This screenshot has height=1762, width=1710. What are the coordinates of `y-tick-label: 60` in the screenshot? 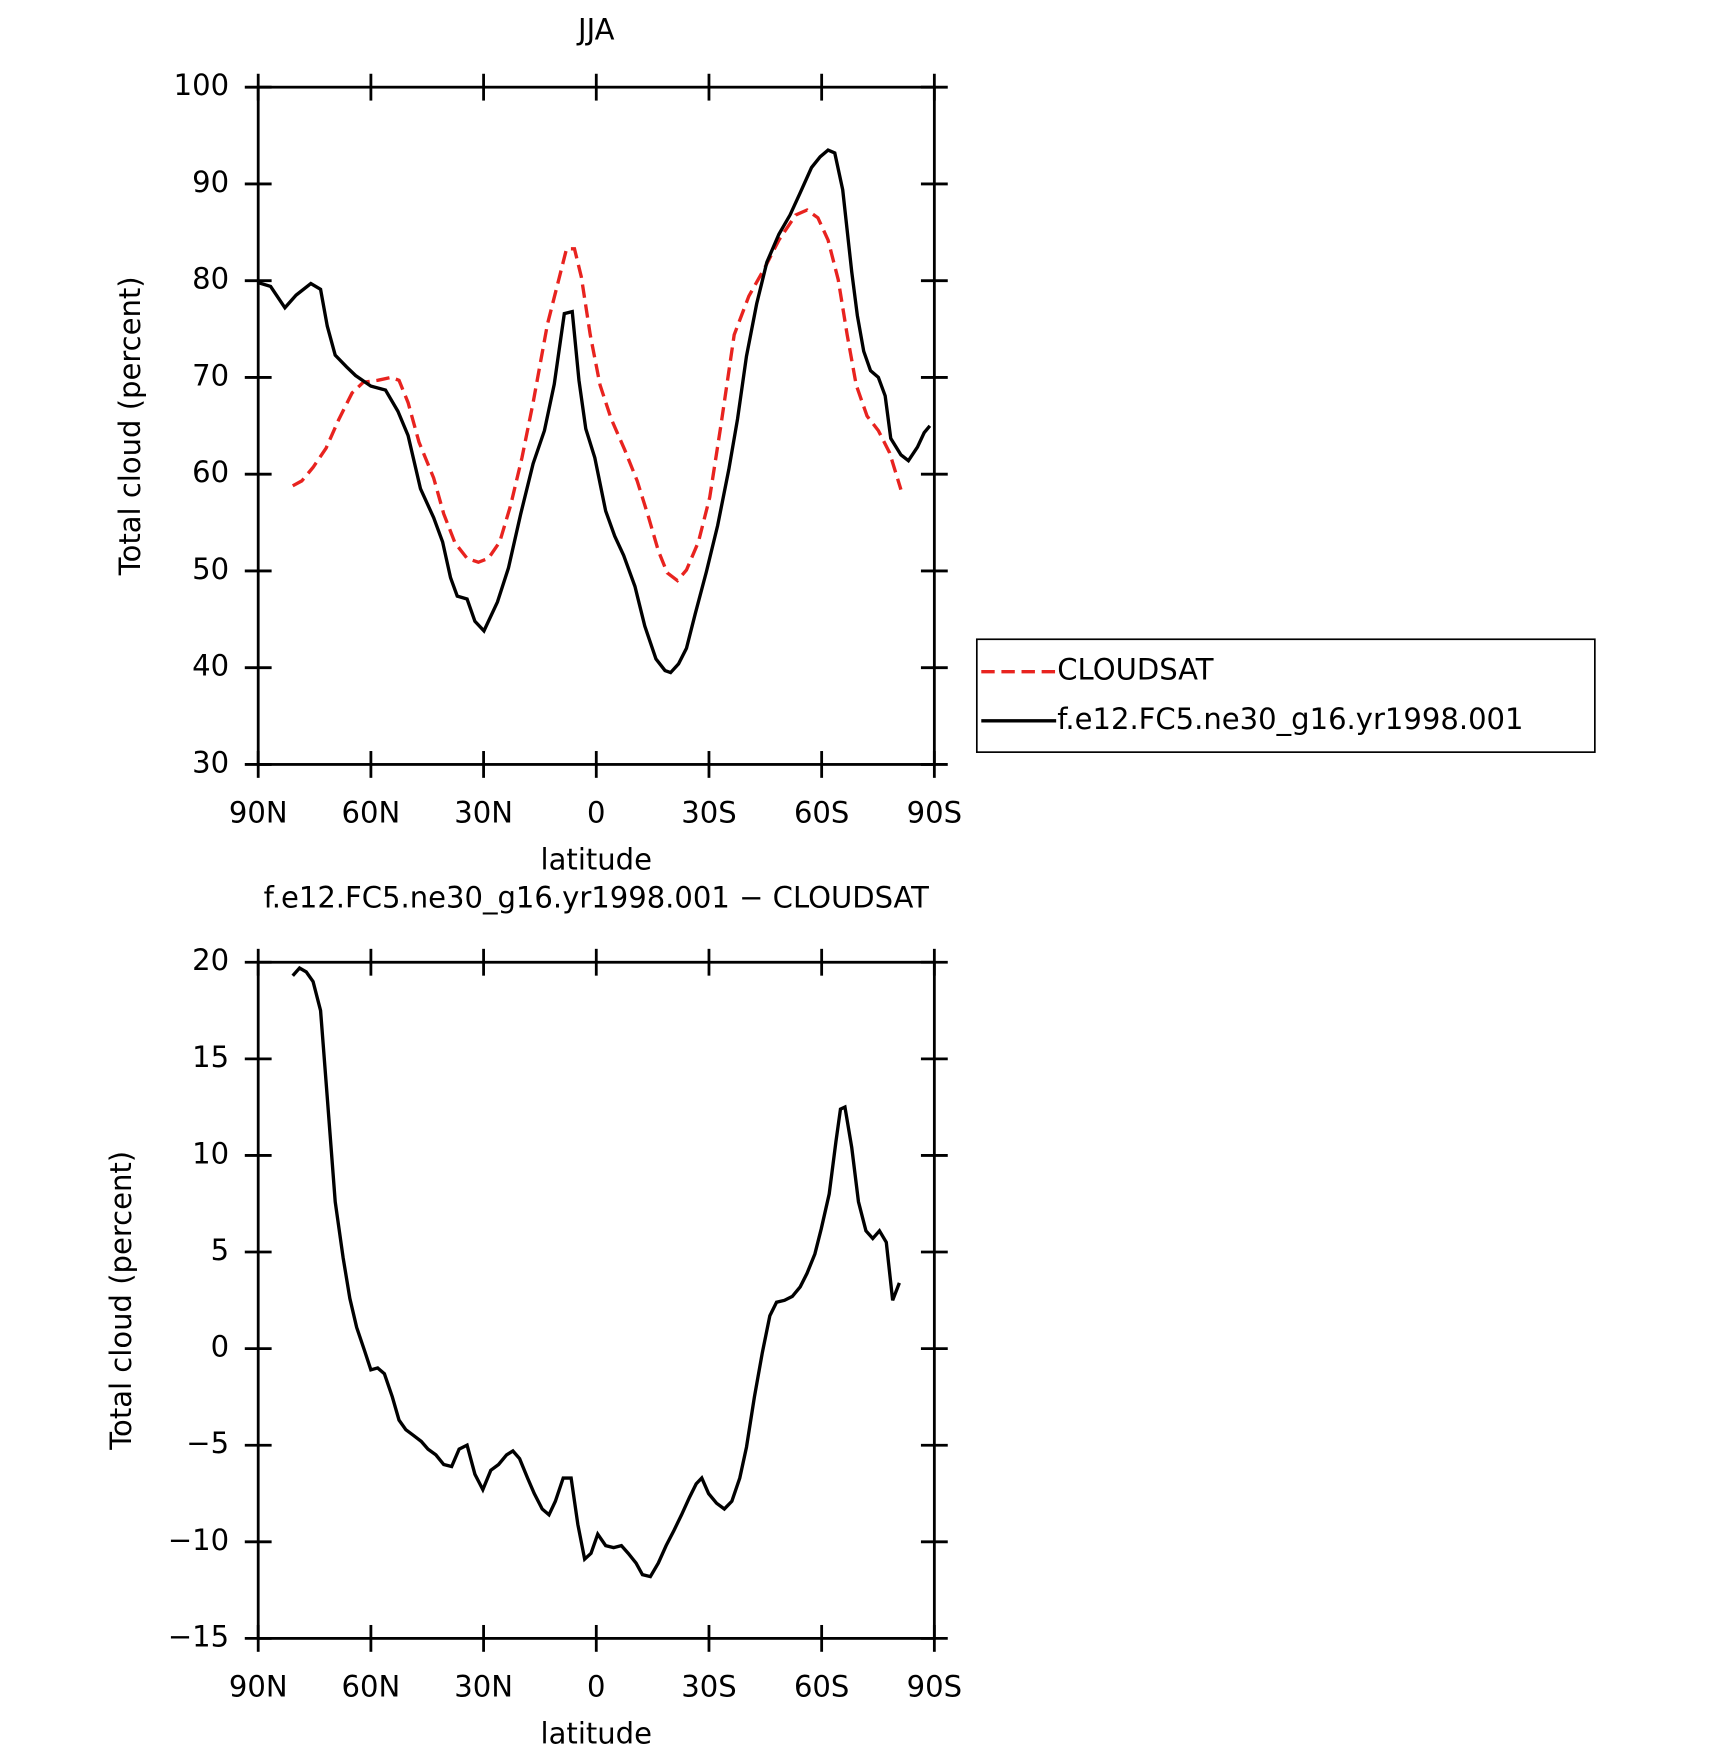 It's located at (210, 472).